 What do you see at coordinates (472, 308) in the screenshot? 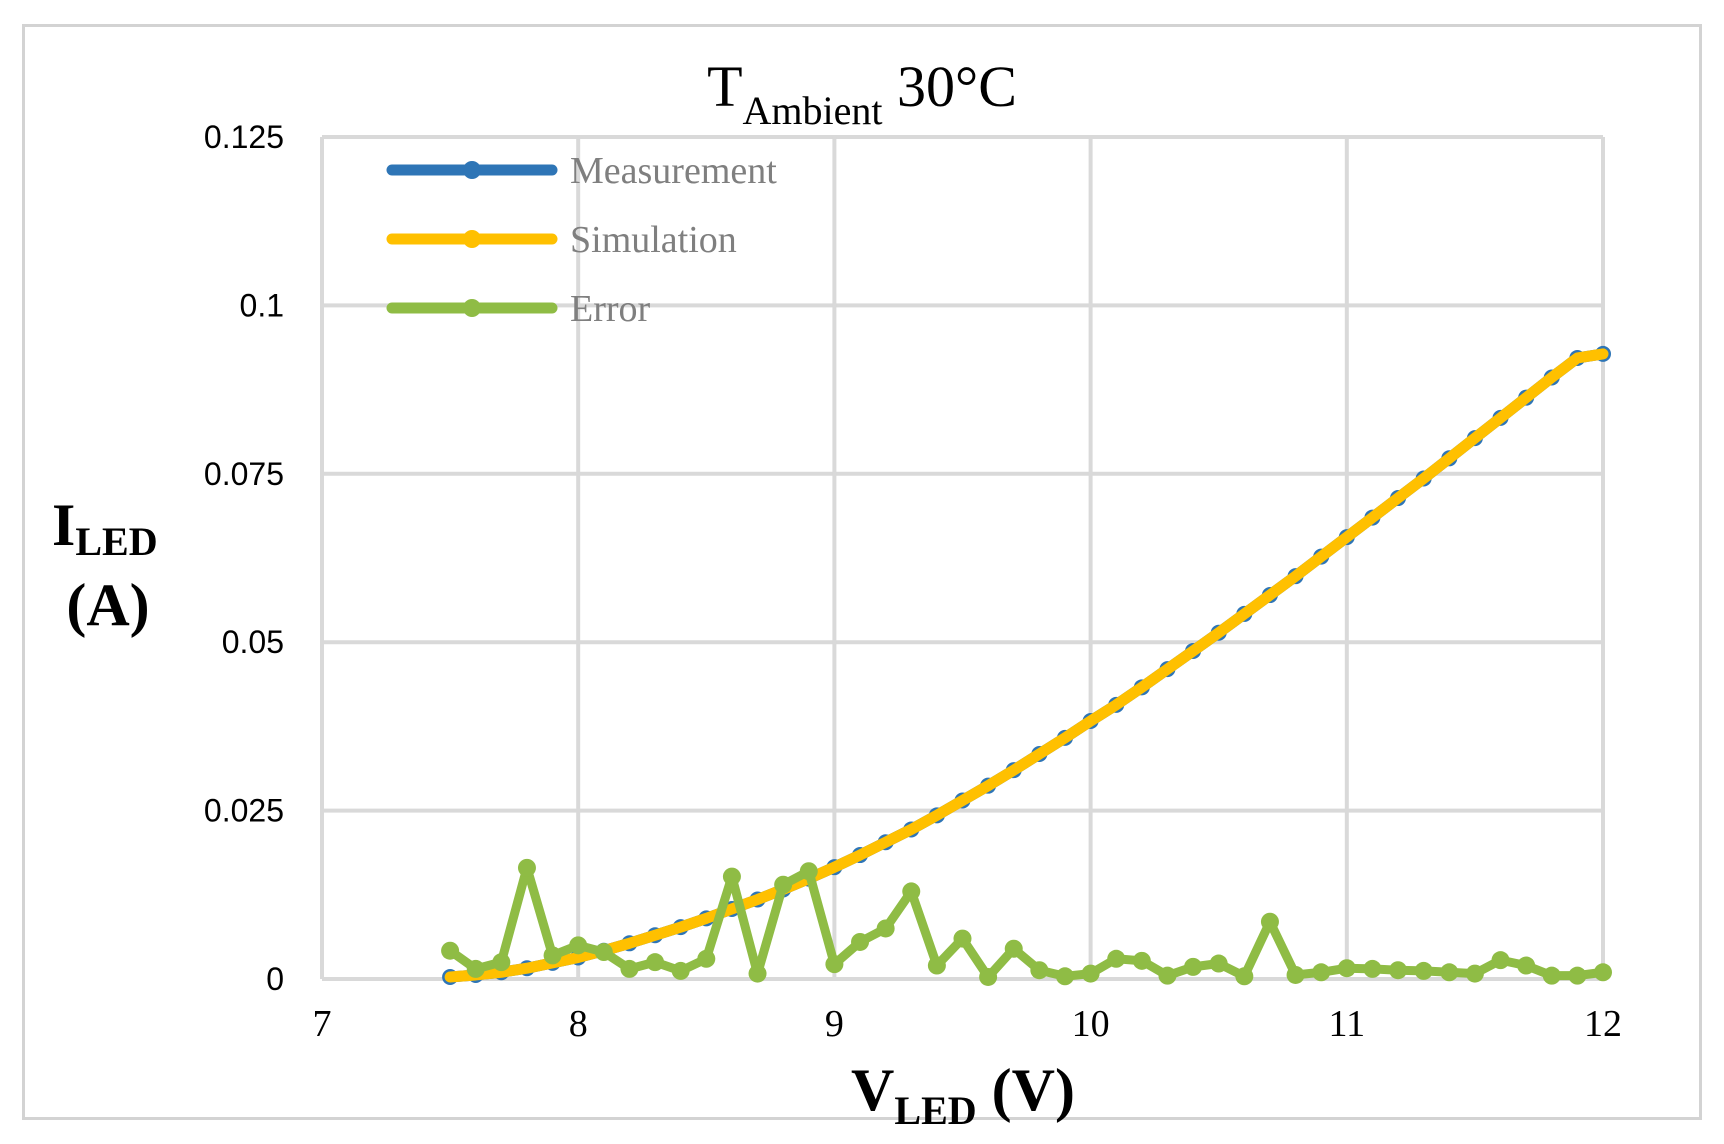
I see `legend-error-marker` at bounding box center [472, 308].